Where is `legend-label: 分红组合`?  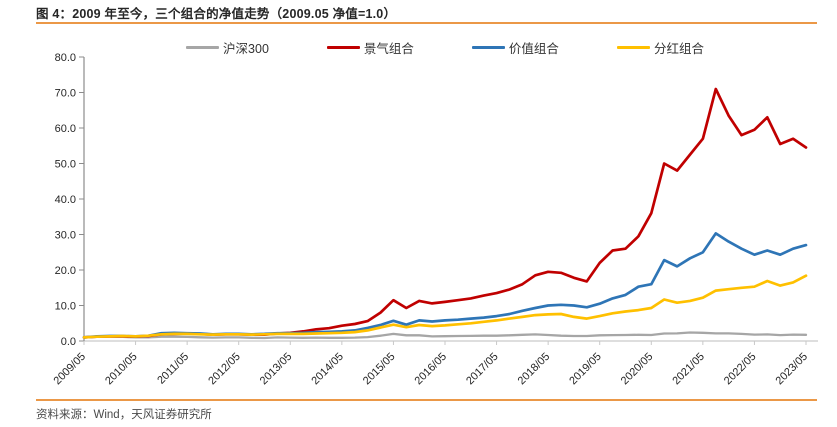
legend-label: 分红组合 is located at coordinates (678, 48).